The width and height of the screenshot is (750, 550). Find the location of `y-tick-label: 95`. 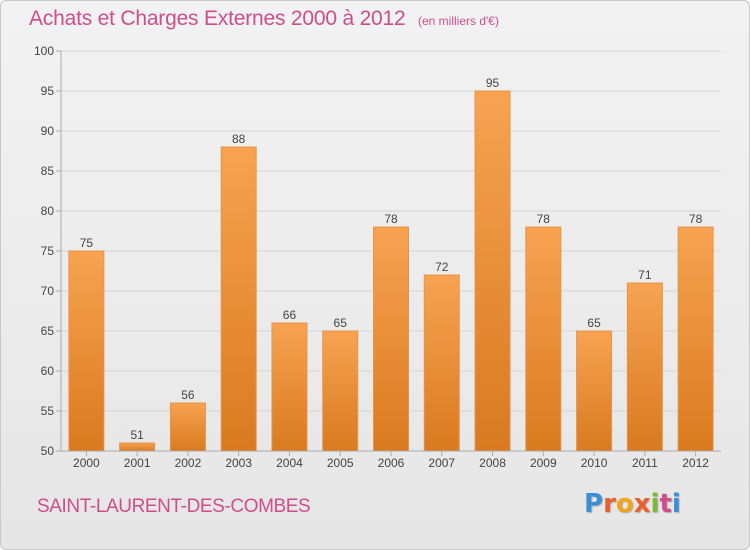

y-tick-label: 95 is located at coordinates (48, 91).